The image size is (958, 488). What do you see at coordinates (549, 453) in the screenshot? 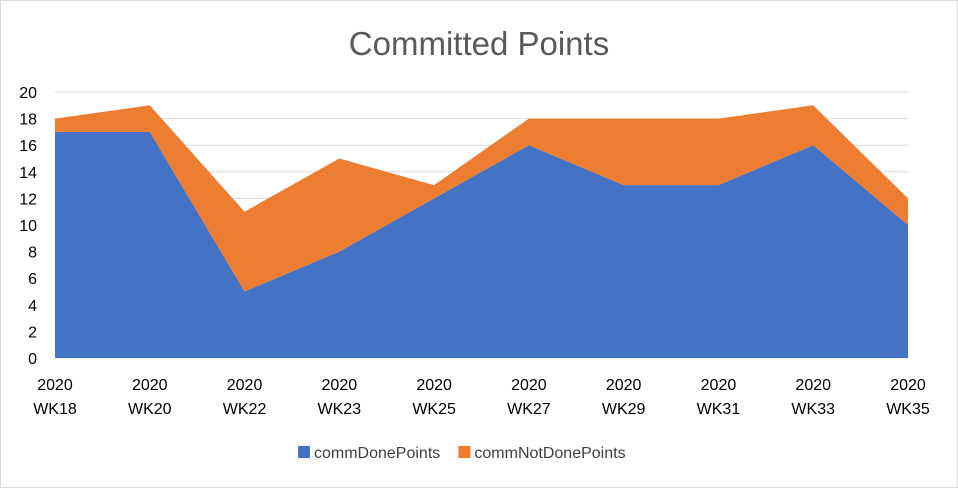
I see `legend-label-commNotDonePoints: commNotDonePoints` at bounding box center [549, 453].